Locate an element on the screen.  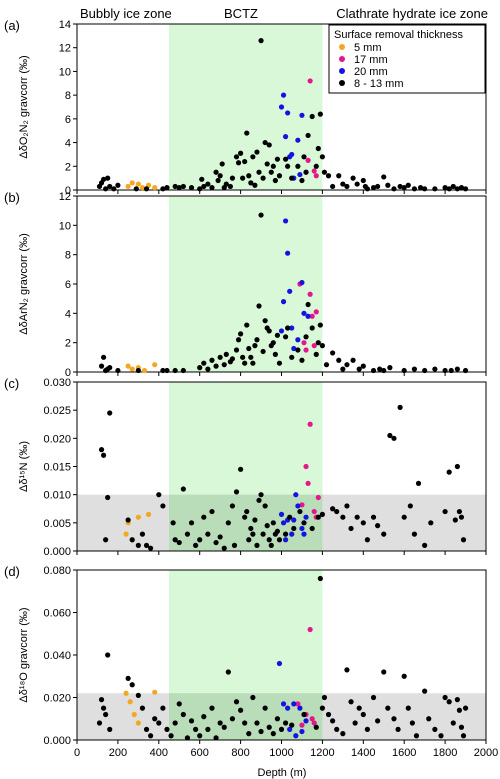
y-tick-label: 8 is located at coordinates (68, 96).